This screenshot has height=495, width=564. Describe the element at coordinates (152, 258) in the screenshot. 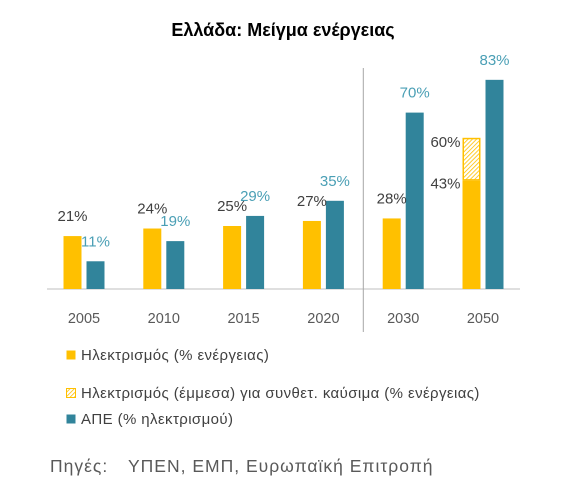

I see `bar-electricity-2010` at that location.